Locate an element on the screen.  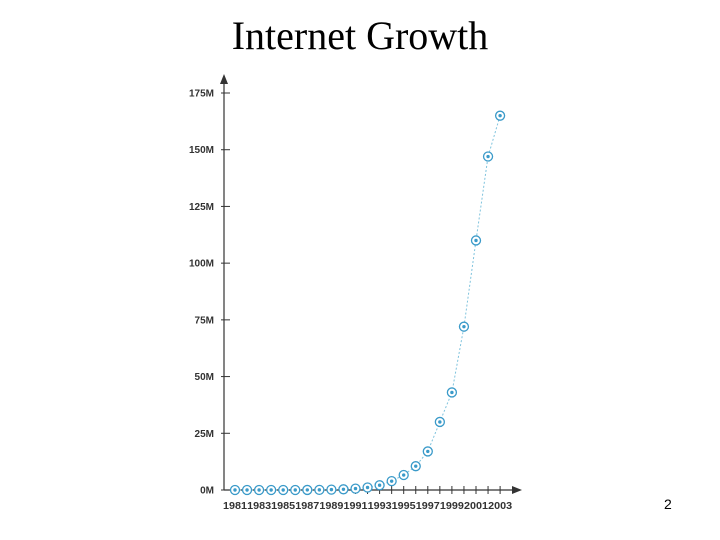
x-tick-label: 1995 is located at coordinates (404, 506).